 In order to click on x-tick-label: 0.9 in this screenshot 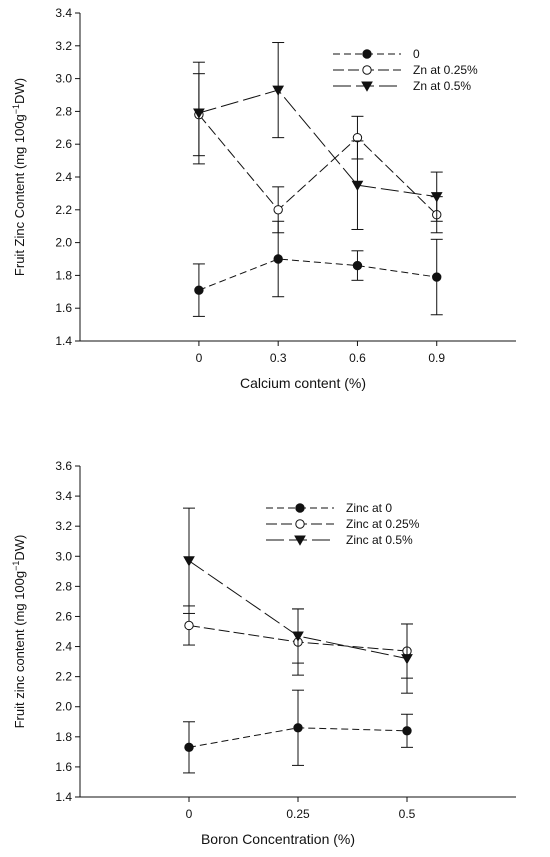, I will do `click(436, 358)`.